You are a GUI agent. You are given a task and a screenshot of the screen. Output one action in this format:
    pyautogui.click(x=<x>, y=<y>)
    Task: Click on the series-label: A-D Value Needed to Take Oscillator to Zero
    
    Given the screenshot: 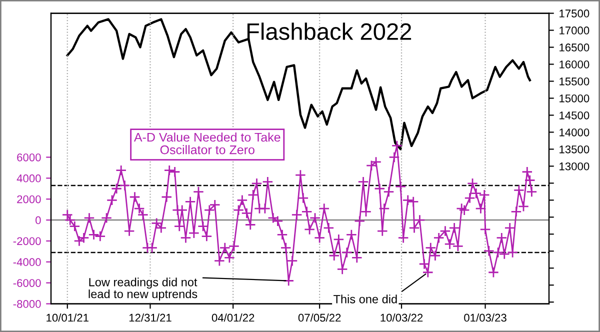 What is the action you would take?
    pyautogui.click(x=207, y=143)
    